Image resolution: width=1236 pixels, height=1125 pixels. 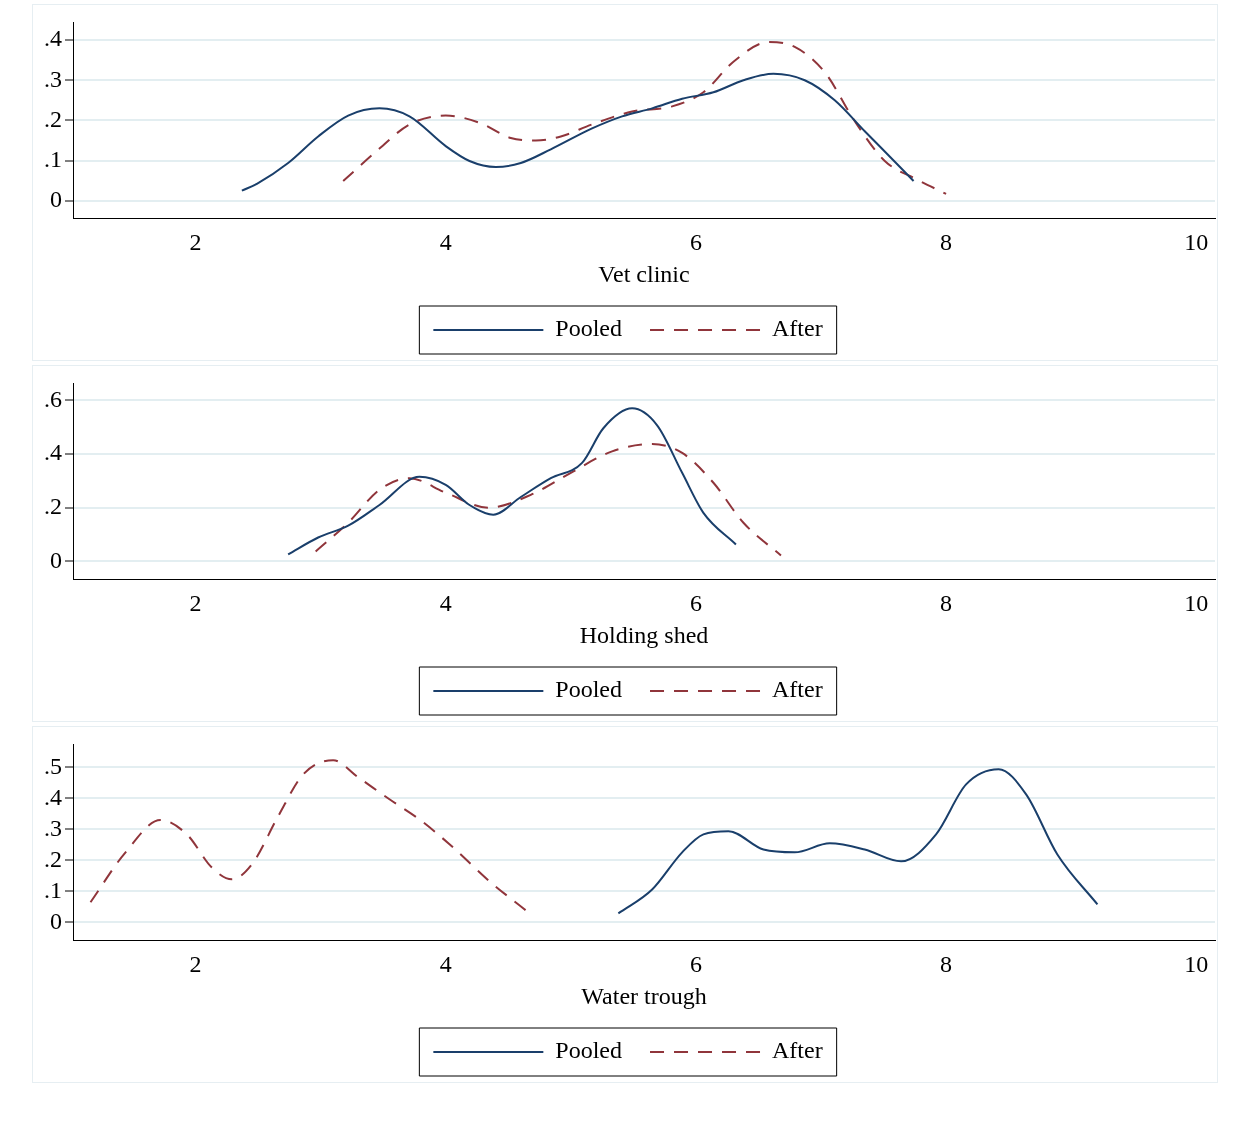 I want to click on x-axis-title: Holding shed, so click(x=644, y=634).